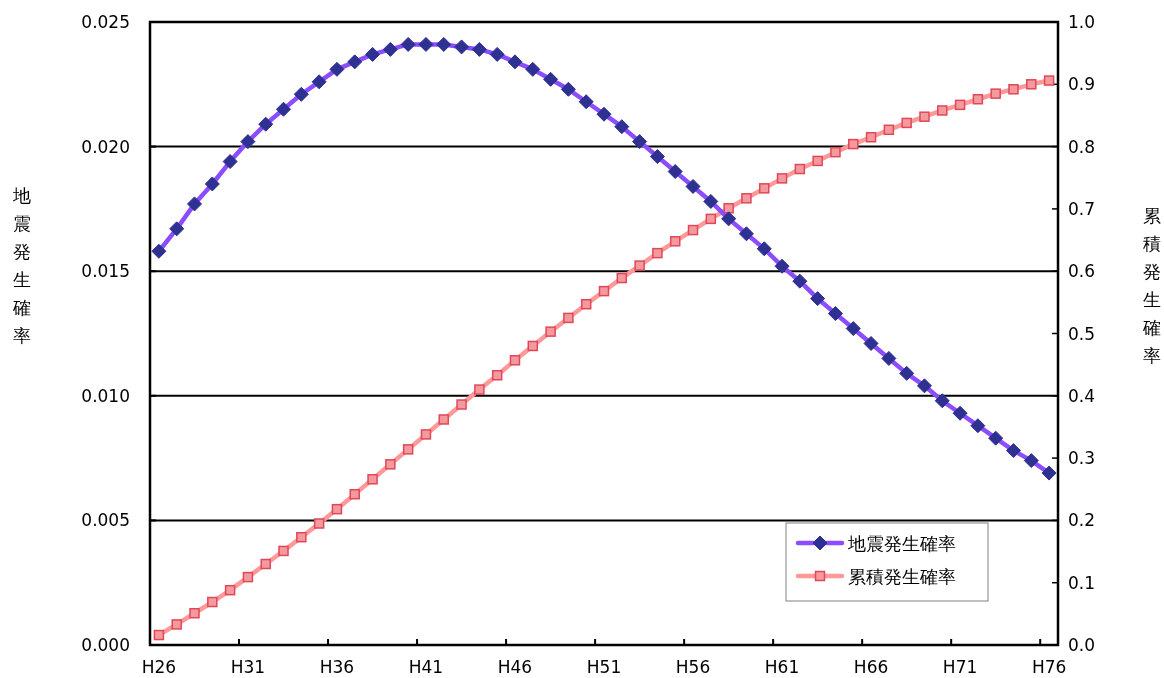  I want to click on legend-label: 累積発生確率, so click(902, 576).